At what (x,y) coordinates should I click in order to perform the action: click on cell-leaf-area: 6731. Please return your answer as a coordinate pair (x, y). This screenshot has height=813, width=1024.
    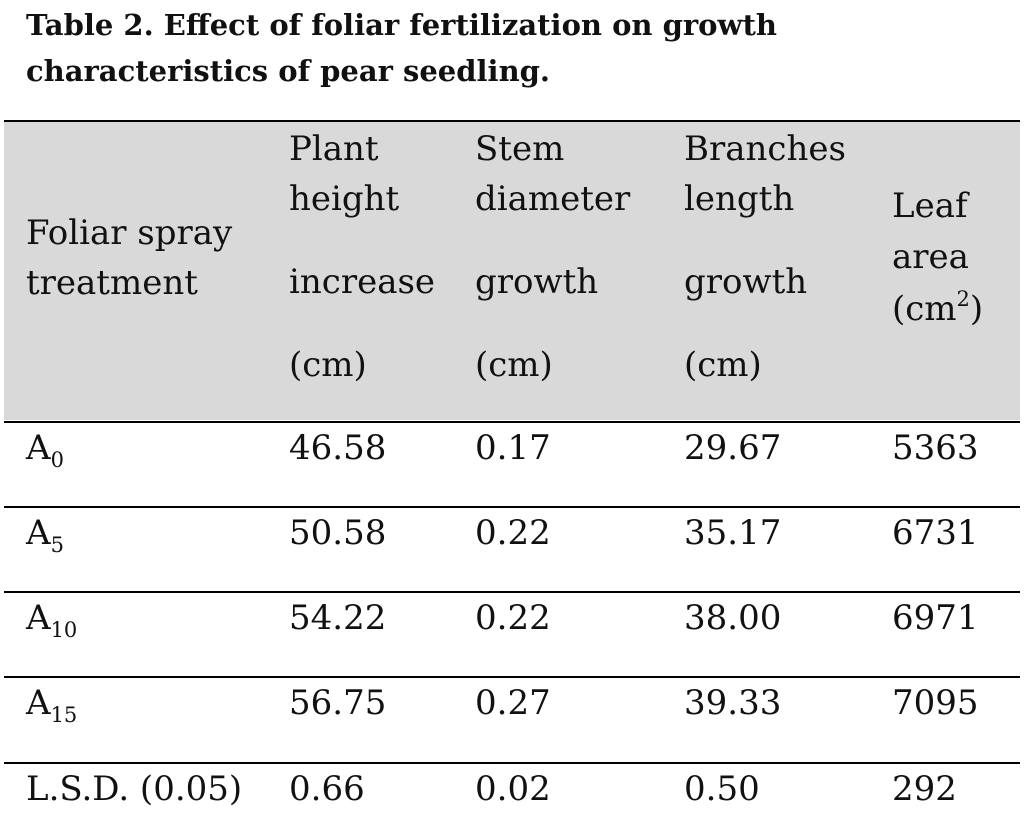
    Looking at the image, I should click on (935, 533).